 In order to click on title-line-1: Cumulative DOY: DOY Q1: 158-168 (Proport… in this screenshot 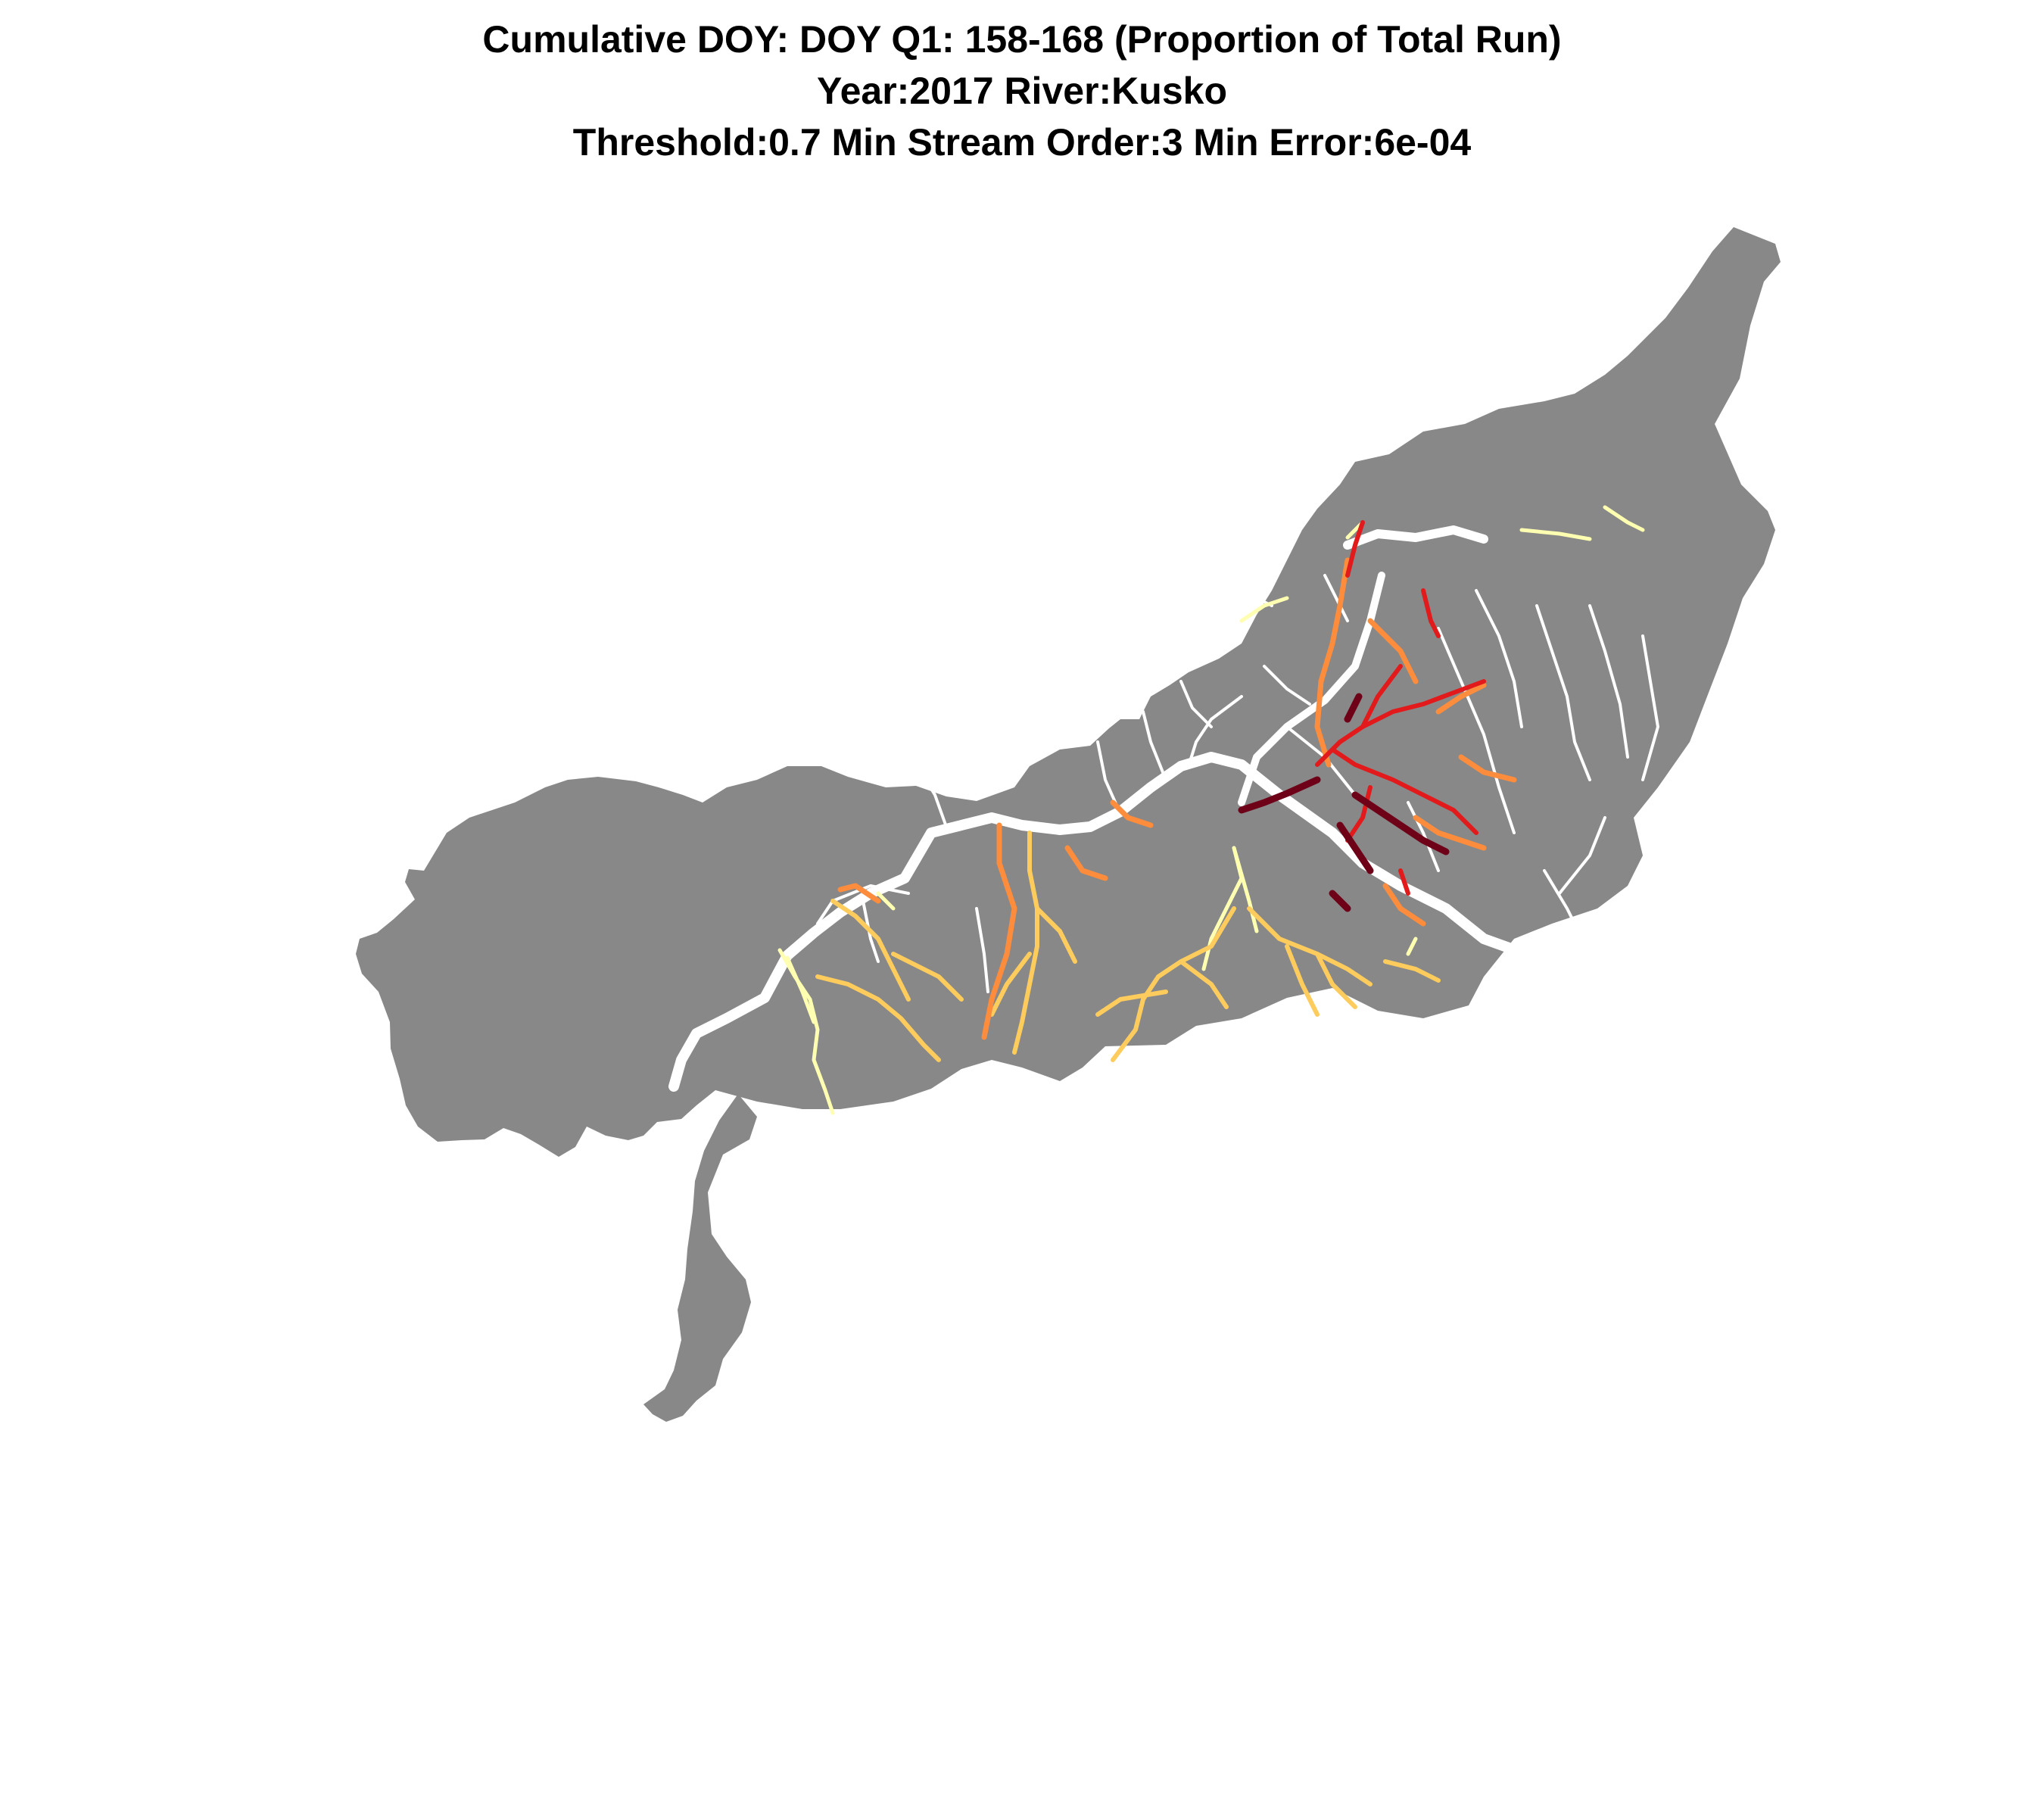, I will do `click(1022, 39)`.